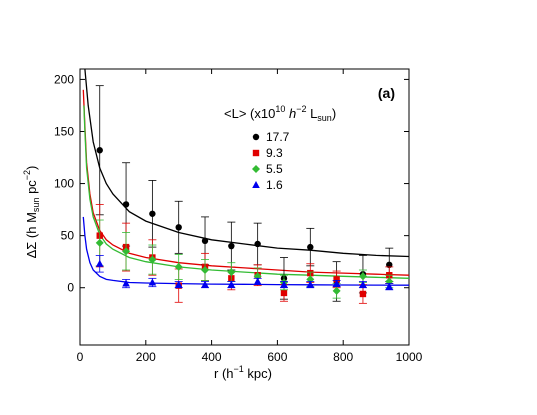 Image resolution: width=537 pixels, height=415 pixels. Describe the element at coordinates (256, 137) in the screenshot. I see `legend-marker-17.7` at that location.